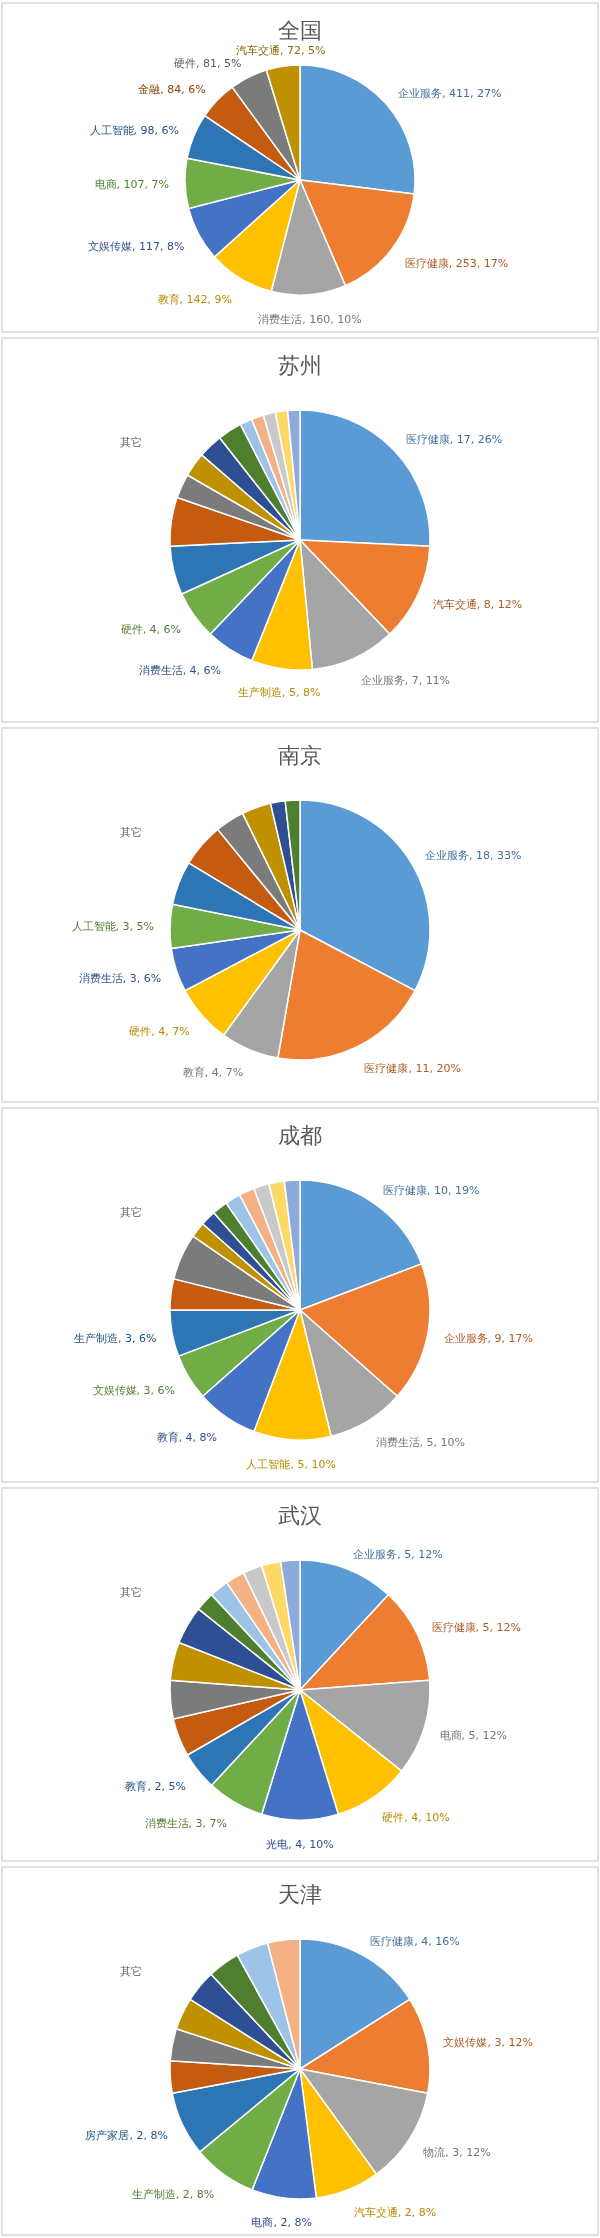 The image size is (600, 2238). What do you see at coordinates (120, 978) in the screenshot?
I see `slice-label: 消费生活, 3, 6%` at bounding box center [120, 978].